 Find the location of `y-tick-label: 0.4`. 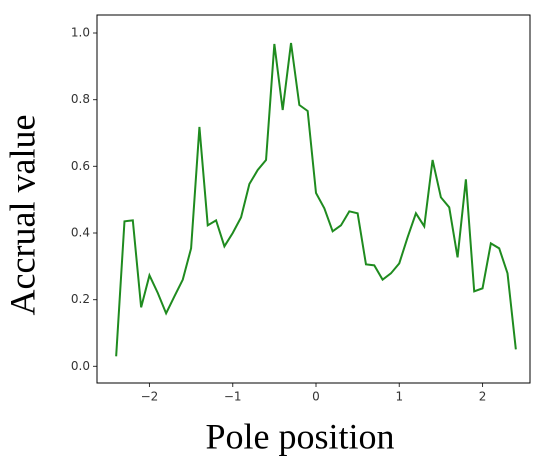

y-tick-label: 0.4 is located at coordinates (80, 233).